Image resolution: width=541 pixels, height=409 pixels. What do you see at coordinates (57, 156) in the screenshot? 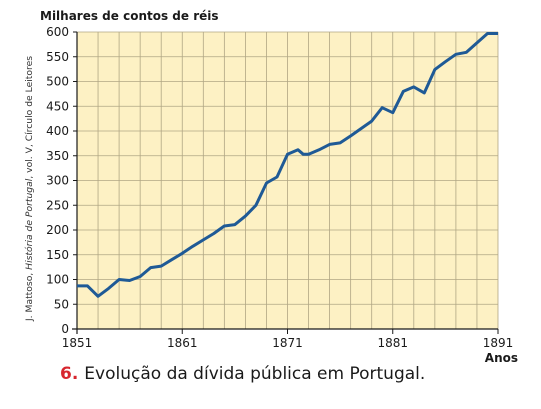
I see `y-tick-label: 350` at bounding box center [57, 156].